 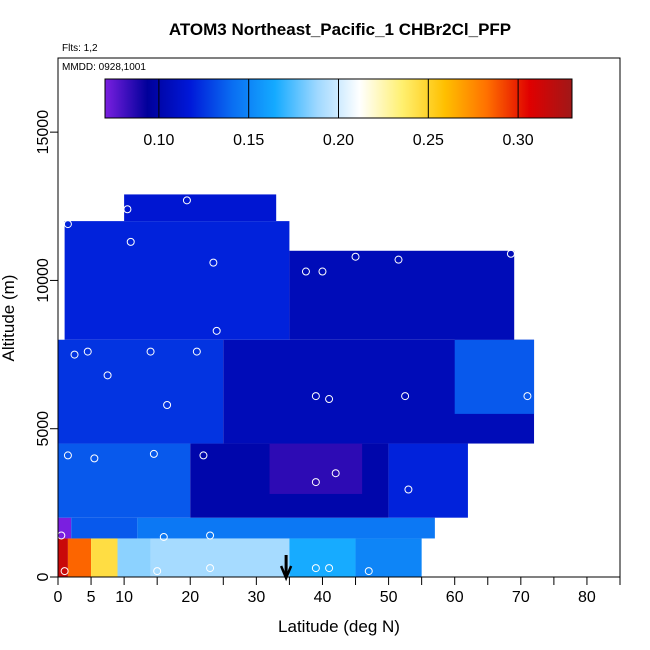 What do you see at coordinates (190, 597) in the screenshot?
I see `x-tick-label: 20` at bounding box center [190, 597].